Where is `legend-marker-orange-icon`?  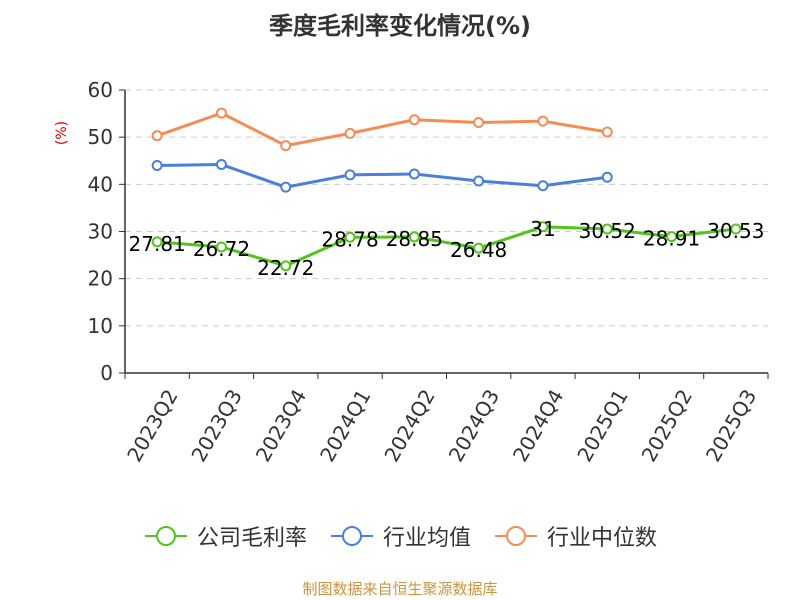
legend-marker-orange-icon is located at coordinates (516, 536).